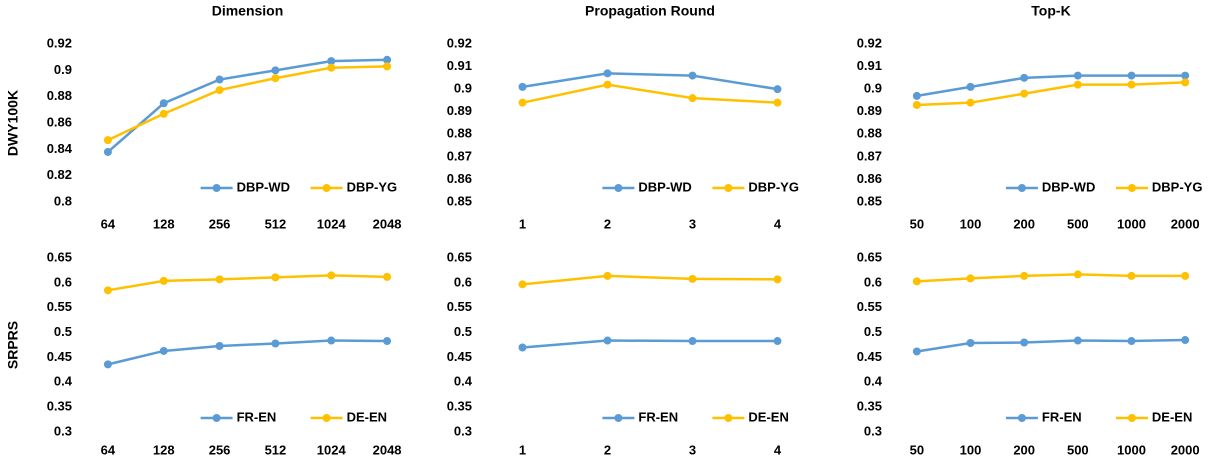  What do you see at coordinates (59, 356) in the screenshot?
I see `y-tick-label: 0.45` at bounding box center [59, 356].